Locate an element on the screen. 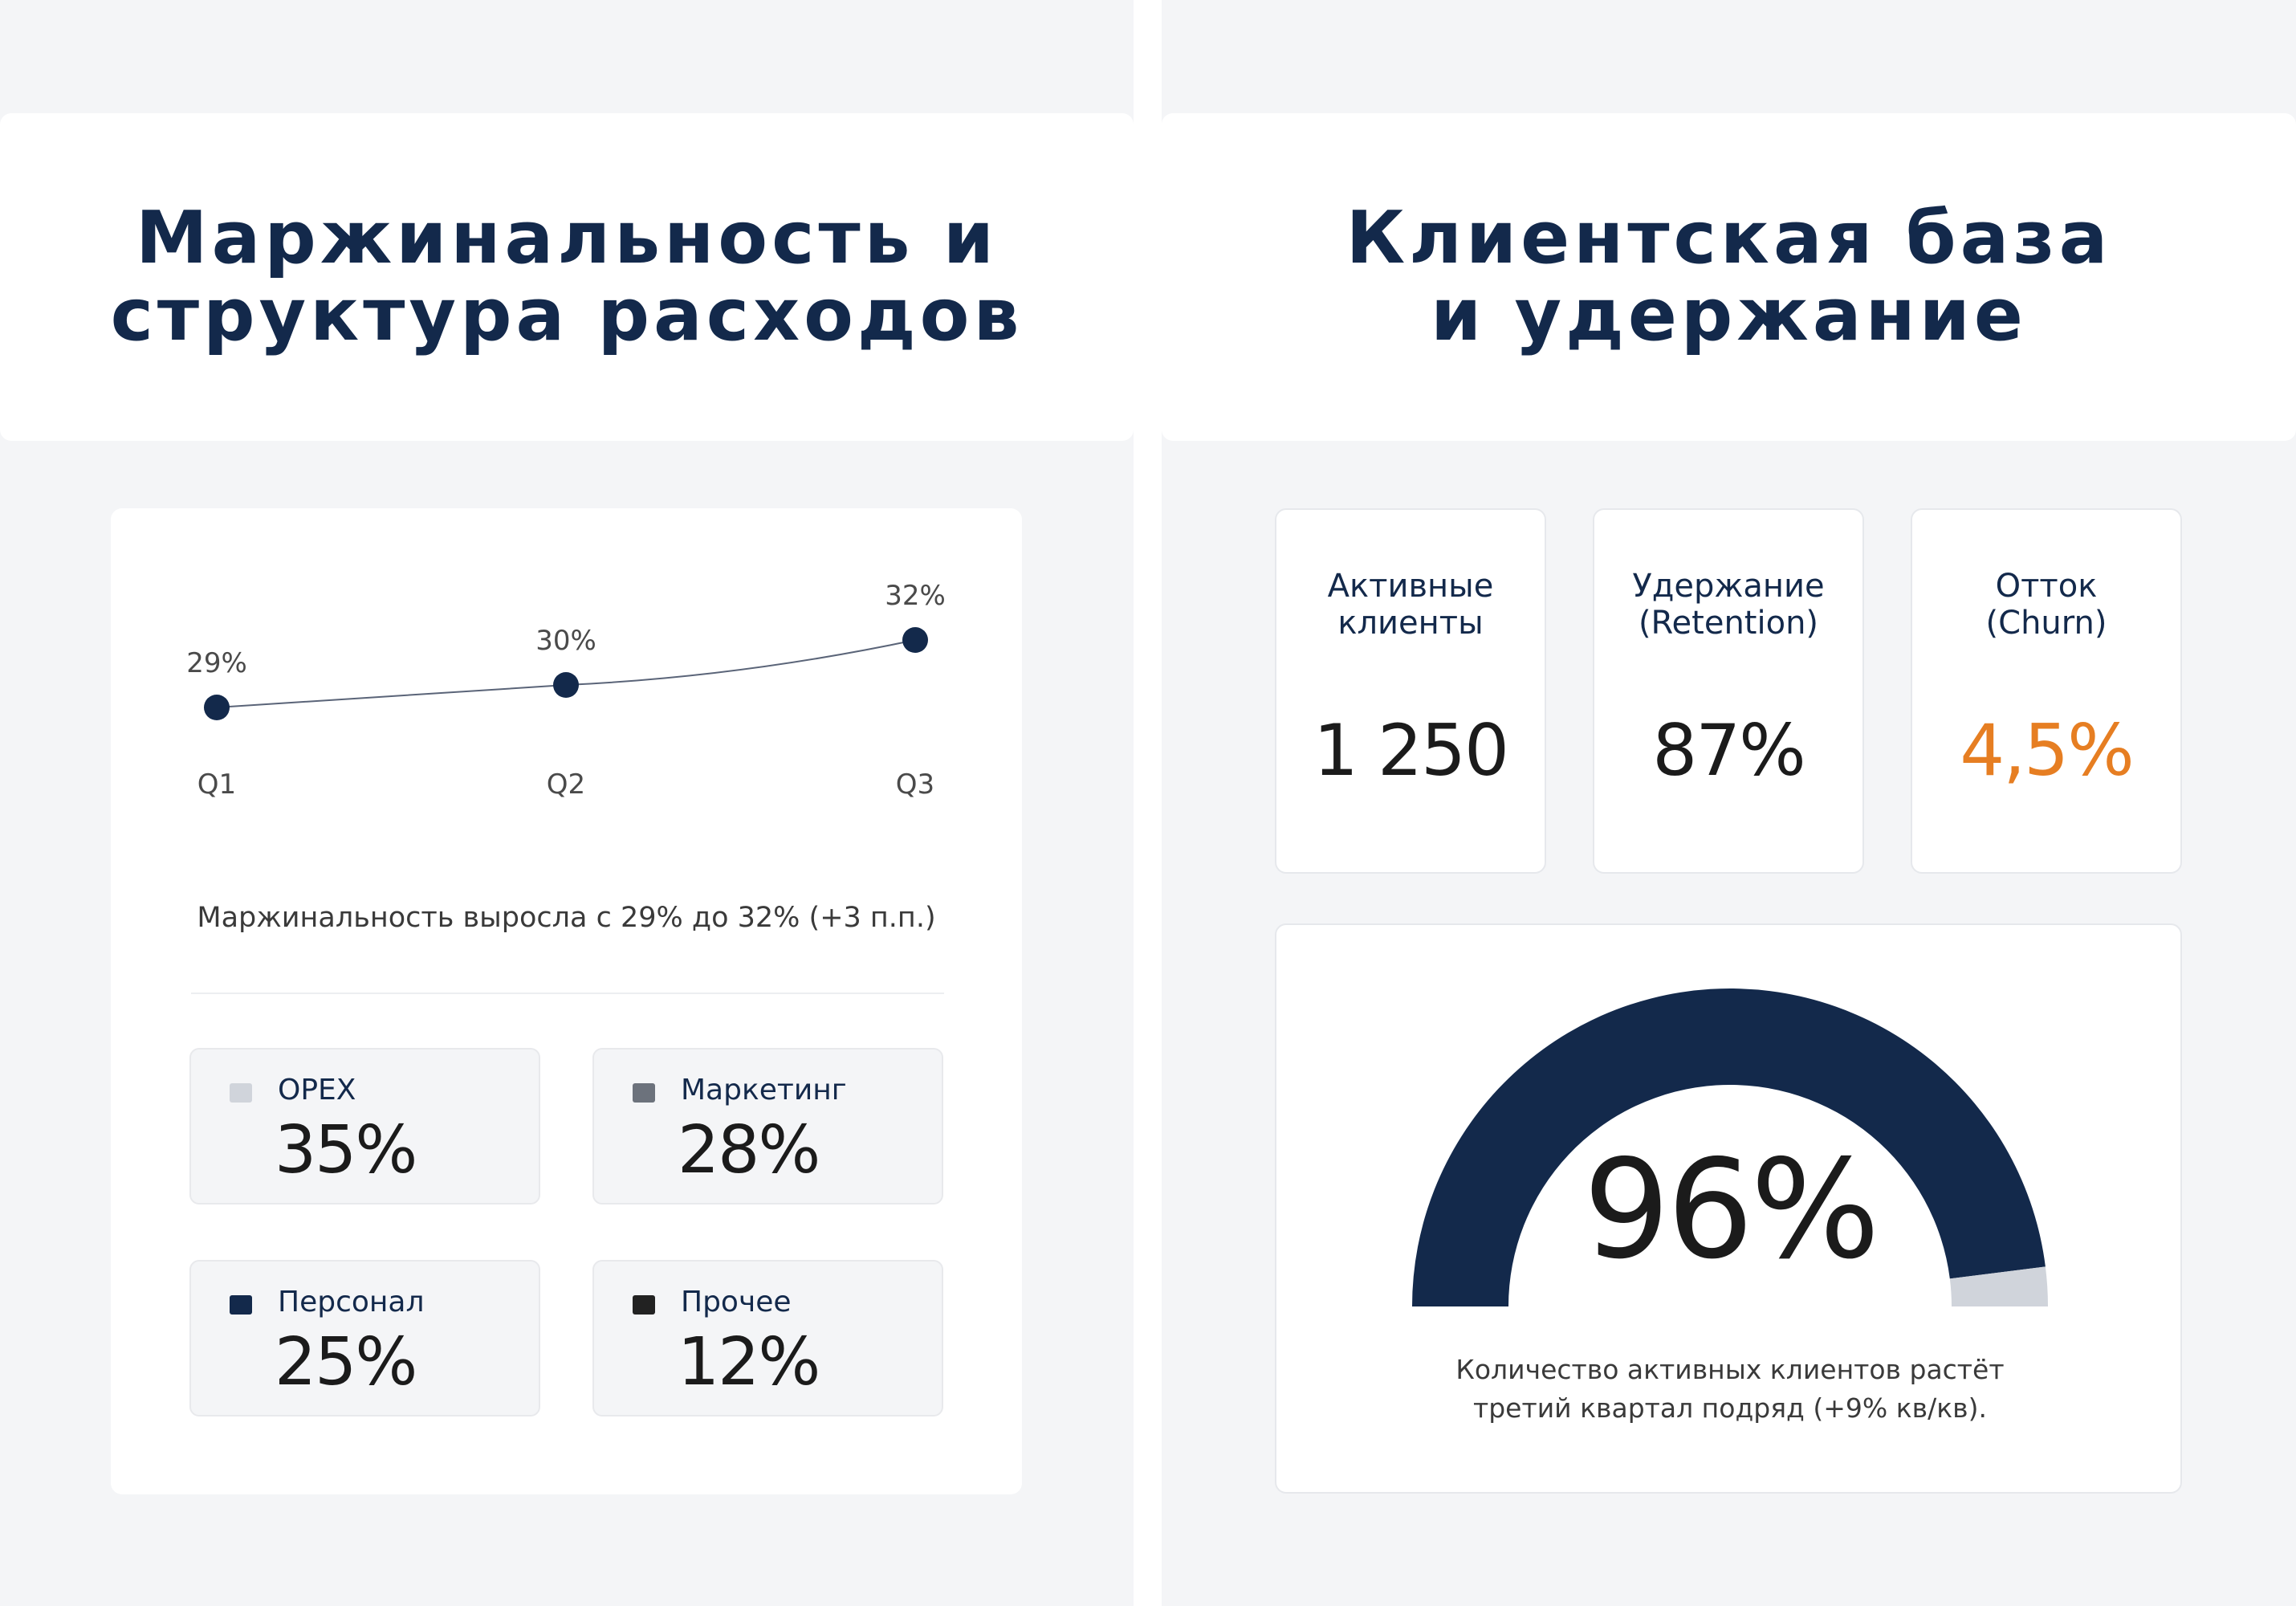  cost-value: 25% is located at coordinates (346, 1362).